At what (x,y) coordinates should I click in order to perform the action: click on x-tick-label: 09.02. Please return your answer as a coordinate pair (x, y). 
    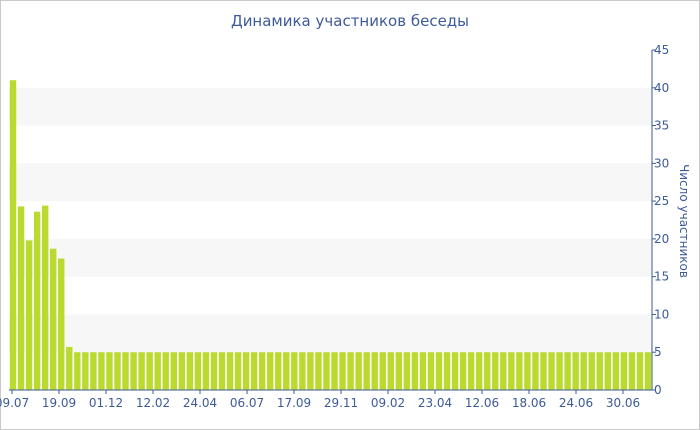
    Looking at the image, I should click on (388, 403).